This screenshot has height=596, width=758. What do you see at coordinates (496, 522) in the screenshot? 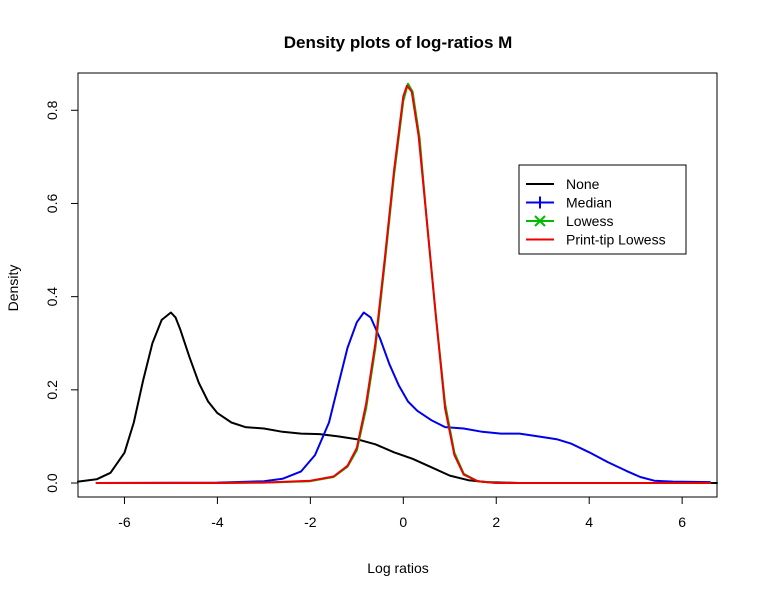
I see `x-tick-label: 2` at bounding box center [496, 522].